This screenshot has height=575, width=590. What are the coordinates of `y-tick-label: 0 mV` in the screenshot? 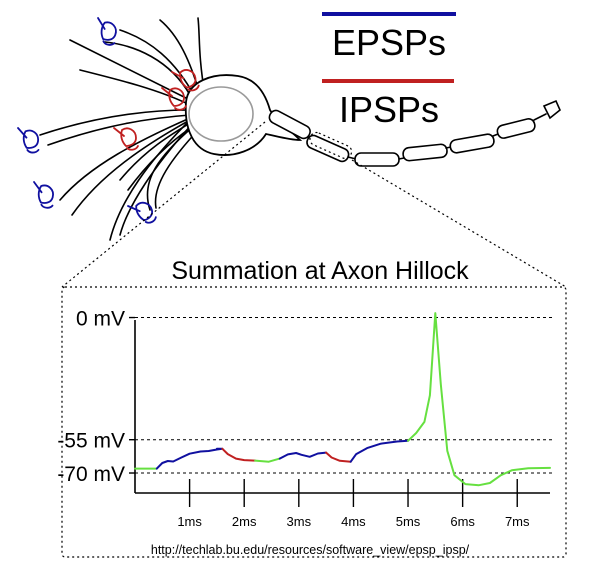 It's located at (100, 319).